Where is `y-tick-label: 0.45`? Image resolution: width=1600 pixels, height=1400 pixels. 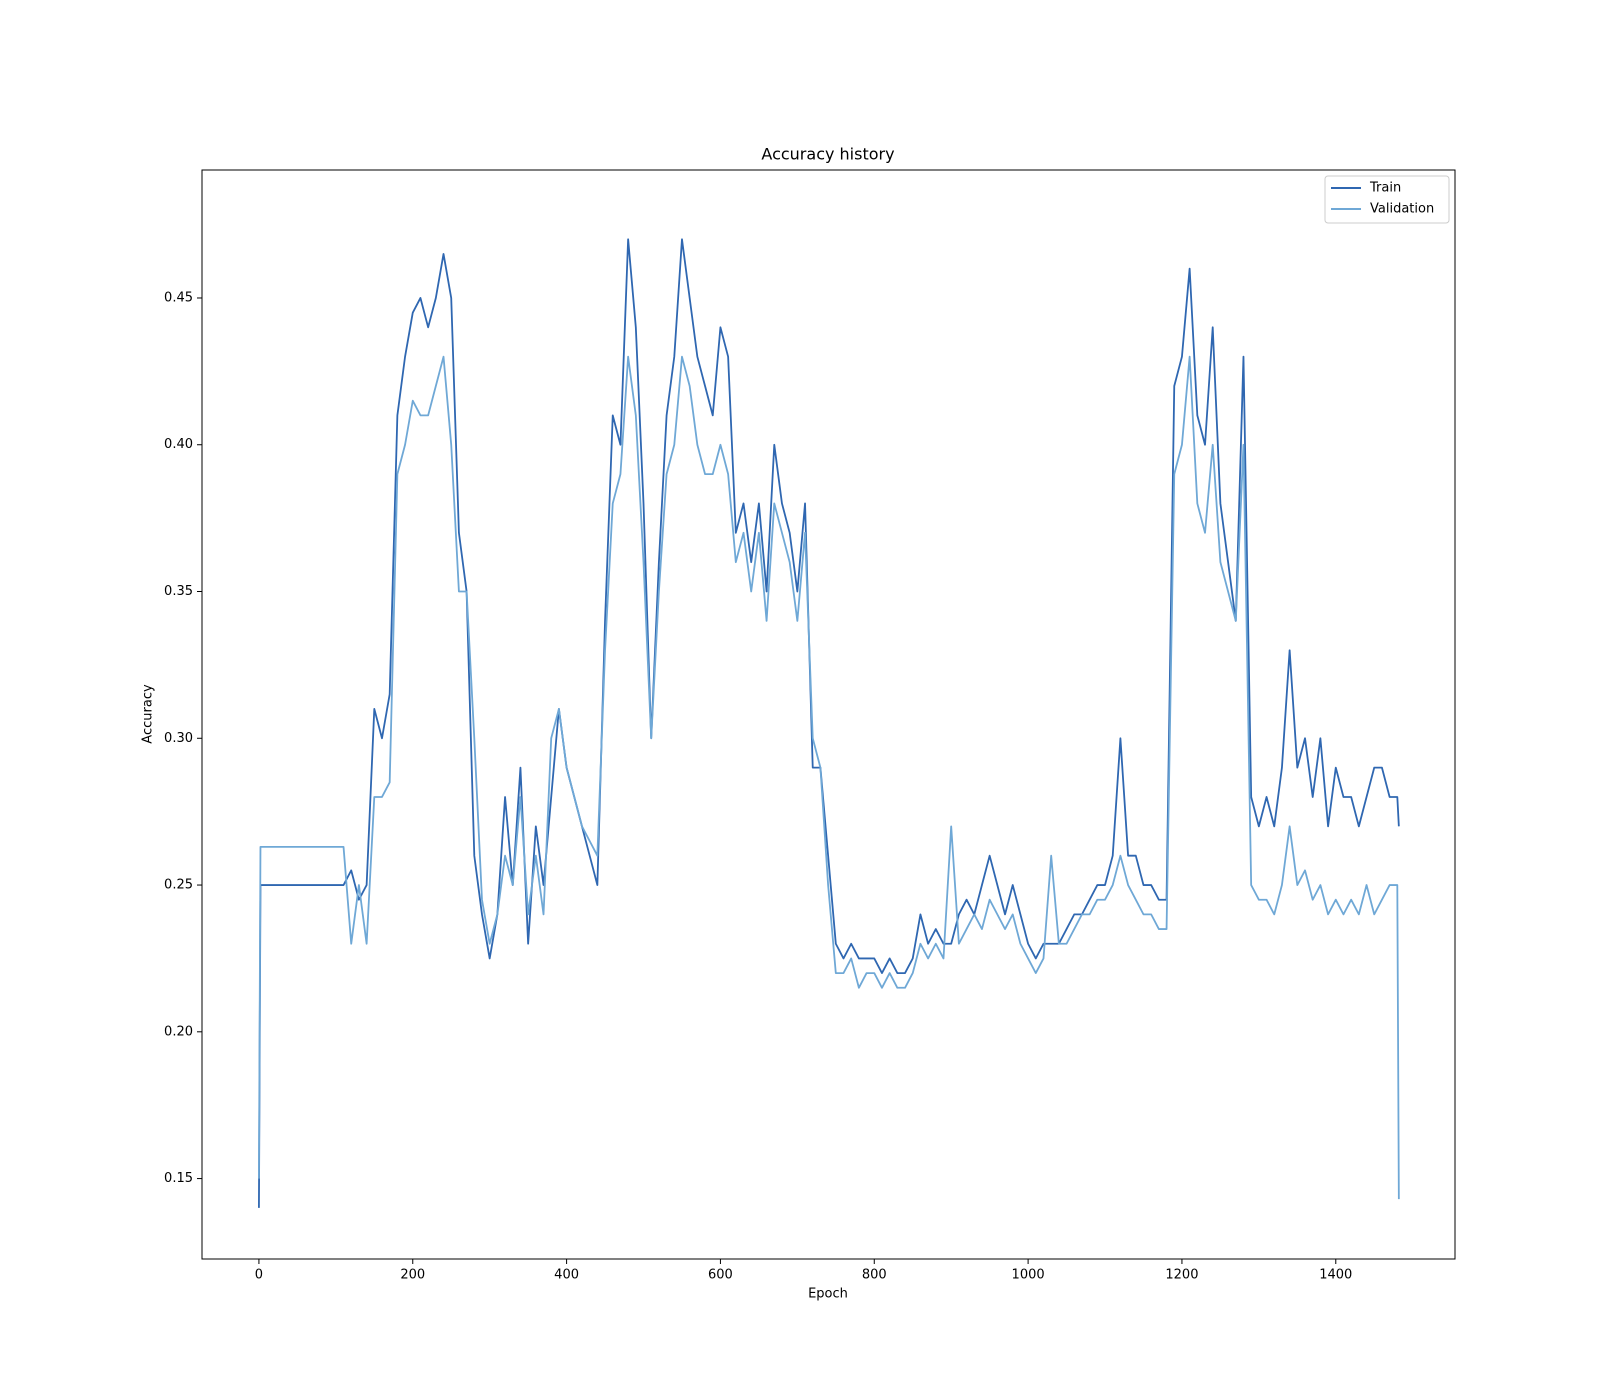 y-tick-label: 0.45 is located at coordinates (178, 297).